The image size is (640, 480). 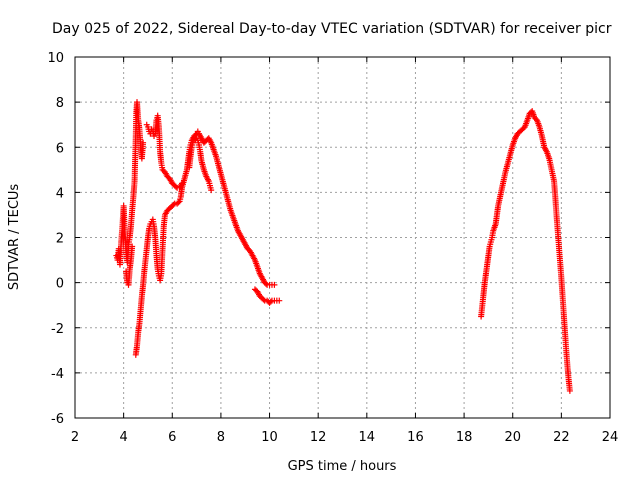 What do you see at coordinates (512, 437) in the screenshot?
I see `x-tick-label: 20` at bounding box center [512, 437].